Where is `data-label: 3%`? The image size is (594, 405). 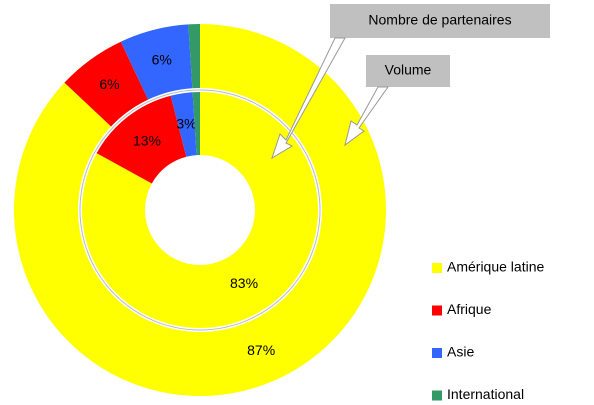
data-label: 3% is located at coordinates (186, 123).